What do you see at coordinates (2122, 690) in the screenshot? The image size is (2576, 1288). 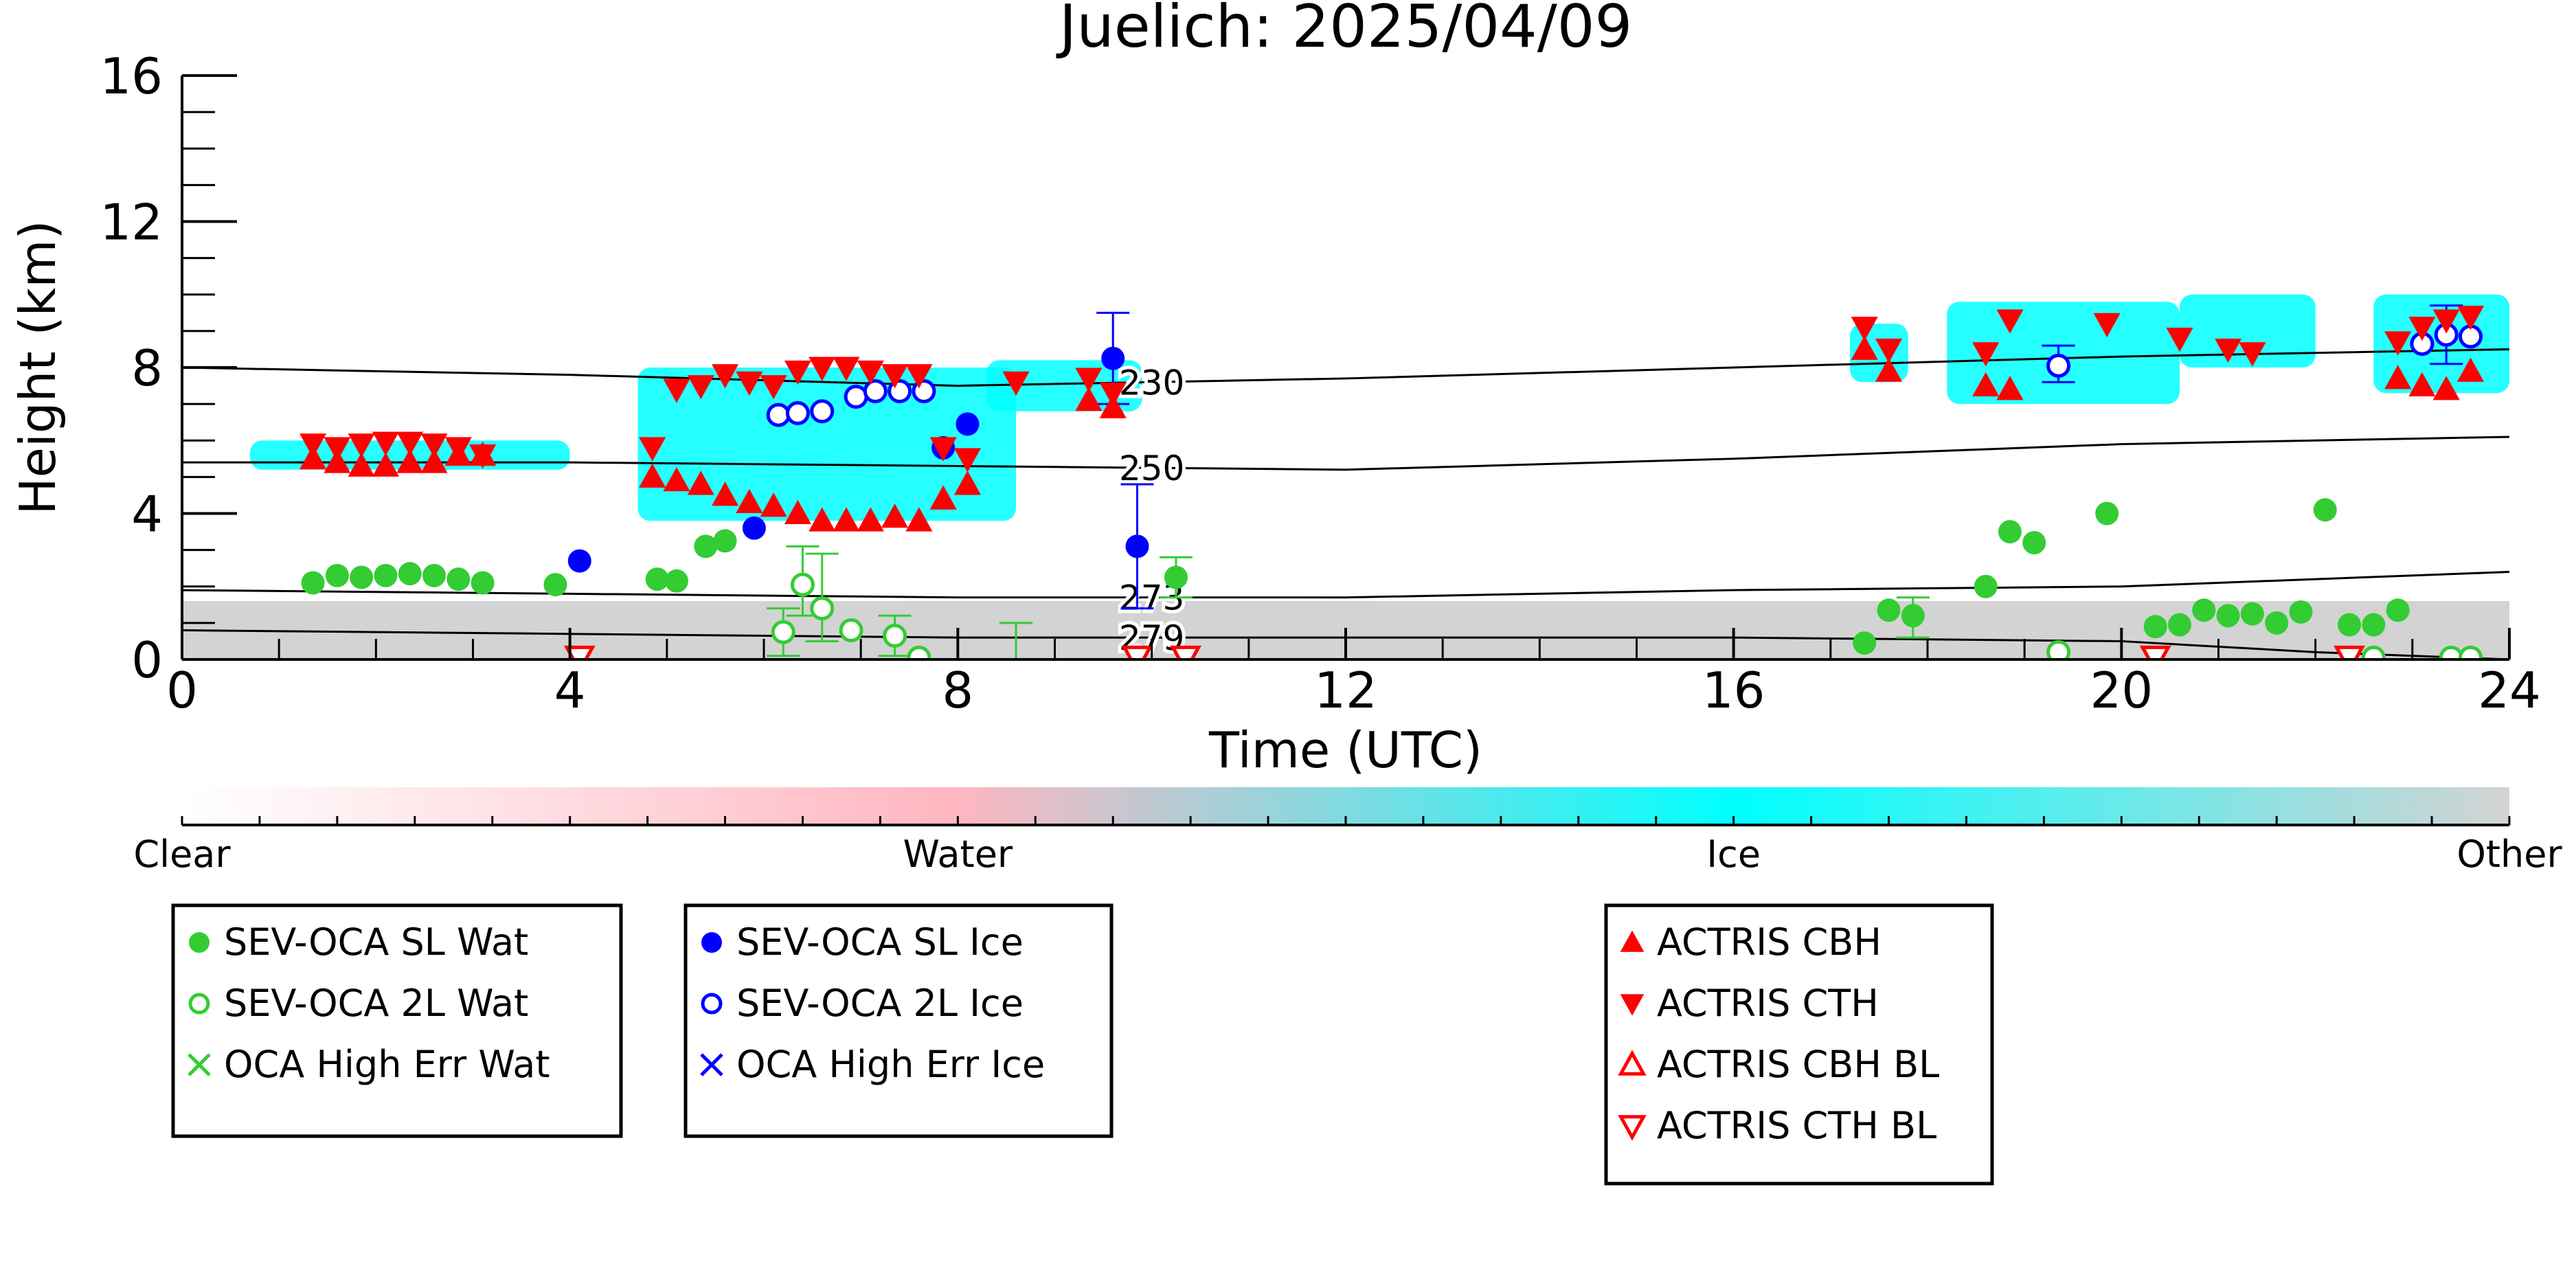 I see `x-tick-label: 20` at bounding box center [2122, 690].